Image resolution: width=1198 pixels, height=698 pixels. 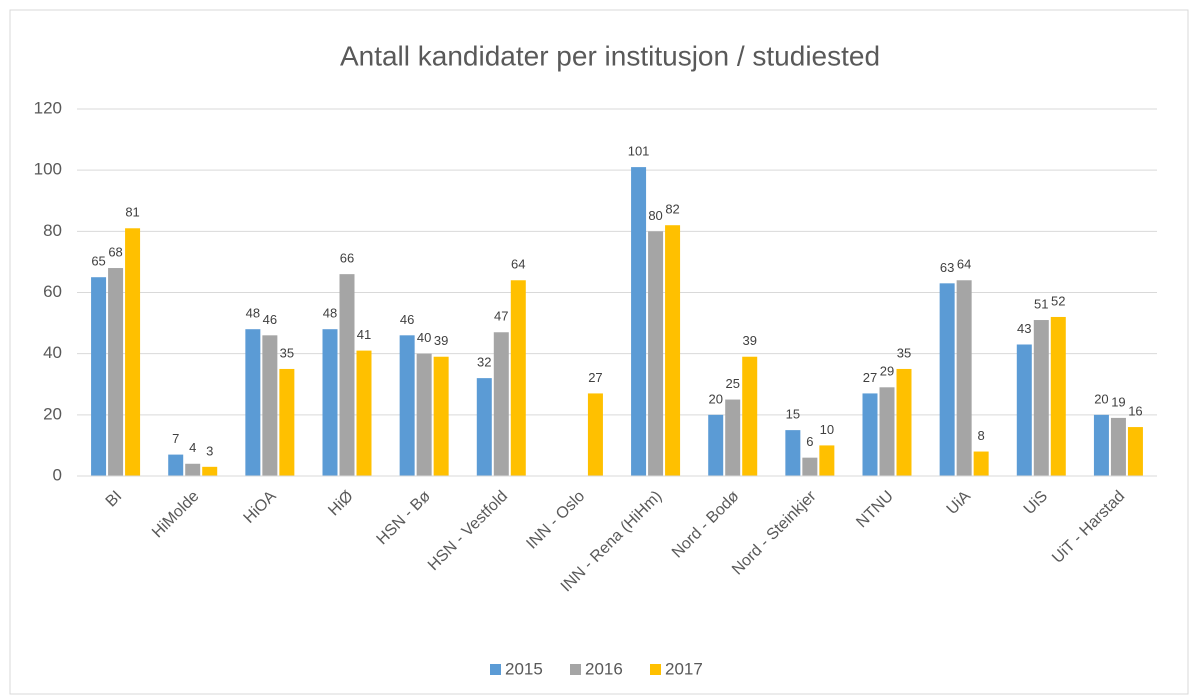 I want to click on value-label: 4, so click(x=192, y=447).